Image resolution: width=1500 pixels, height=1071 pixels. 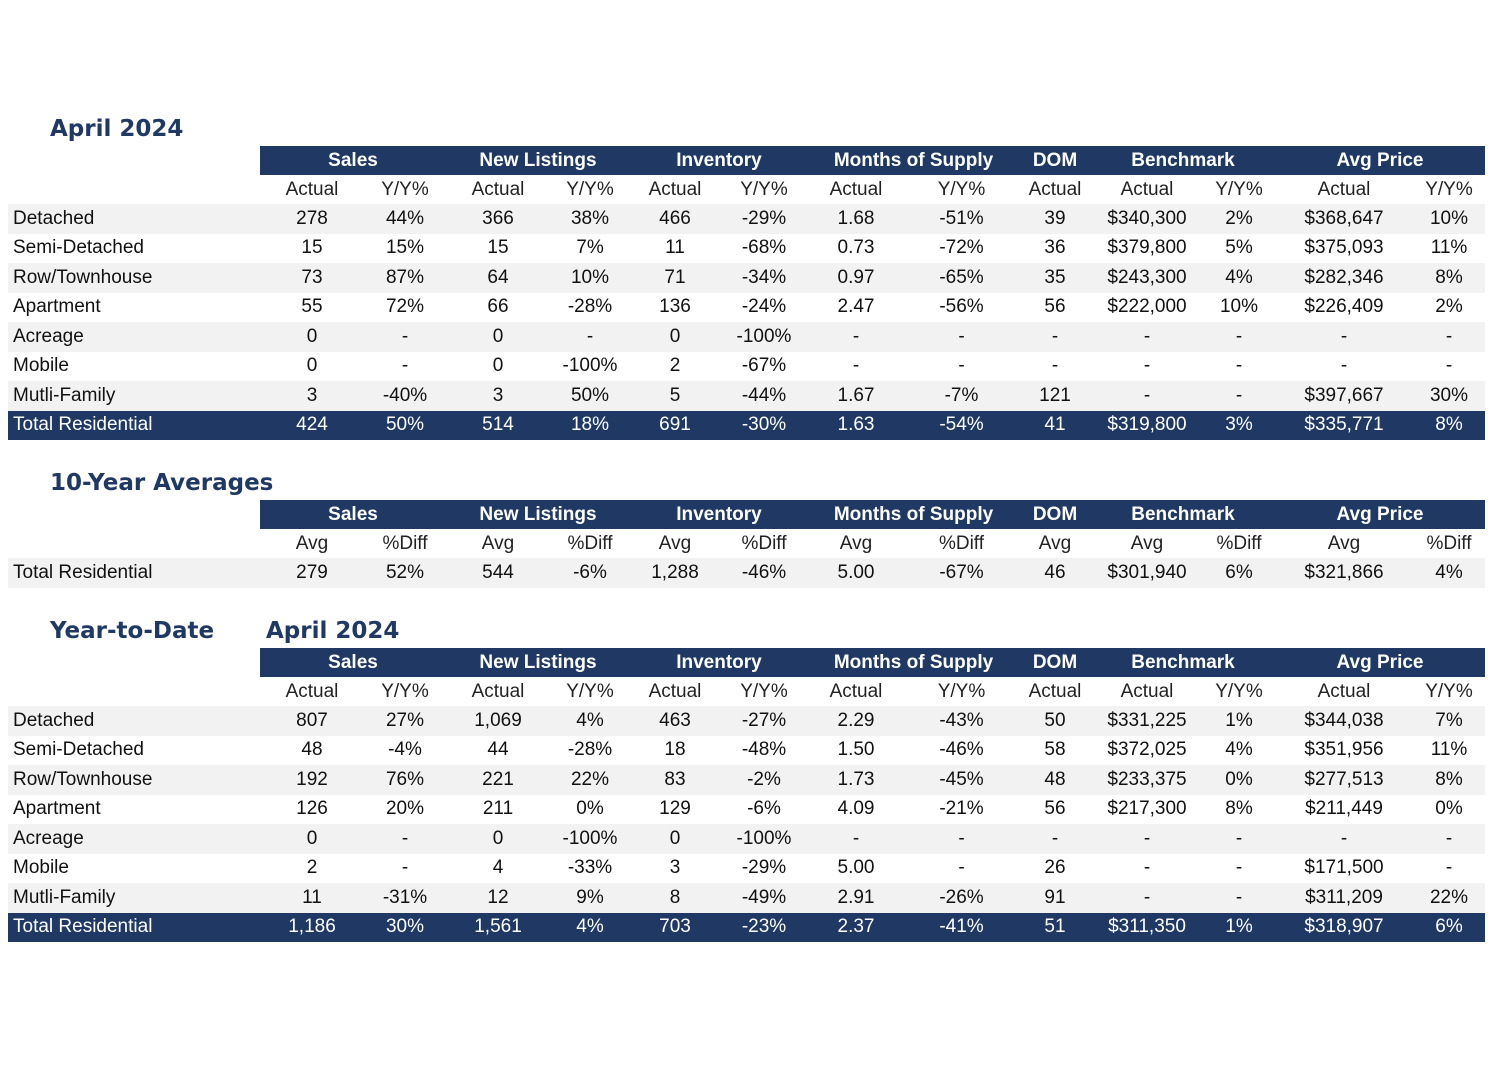 I want to click on table-cell: 0.73, so click(x=856, y=248).